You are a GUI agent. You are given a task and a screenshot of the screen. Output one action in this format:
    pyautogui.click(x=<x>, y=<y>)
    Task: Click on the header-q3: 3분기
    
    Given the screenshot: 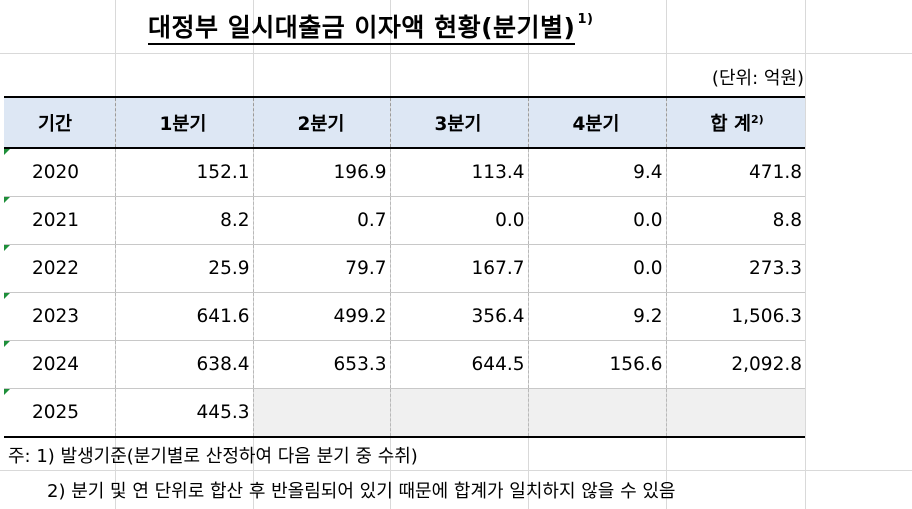 What is the action you would take?
    pyautogui.click(x=458, y=122)
    